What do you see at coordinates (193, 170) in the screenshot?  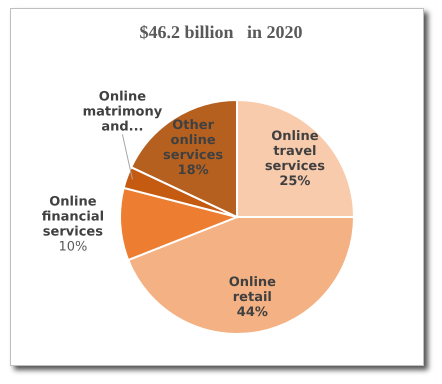 I see `data-label: 18%` at bounding box center [193, 170].